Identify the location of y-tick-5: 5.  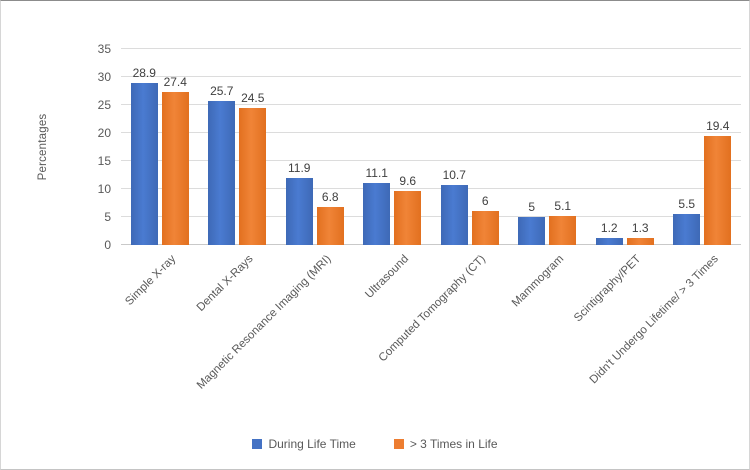
(107, 217).